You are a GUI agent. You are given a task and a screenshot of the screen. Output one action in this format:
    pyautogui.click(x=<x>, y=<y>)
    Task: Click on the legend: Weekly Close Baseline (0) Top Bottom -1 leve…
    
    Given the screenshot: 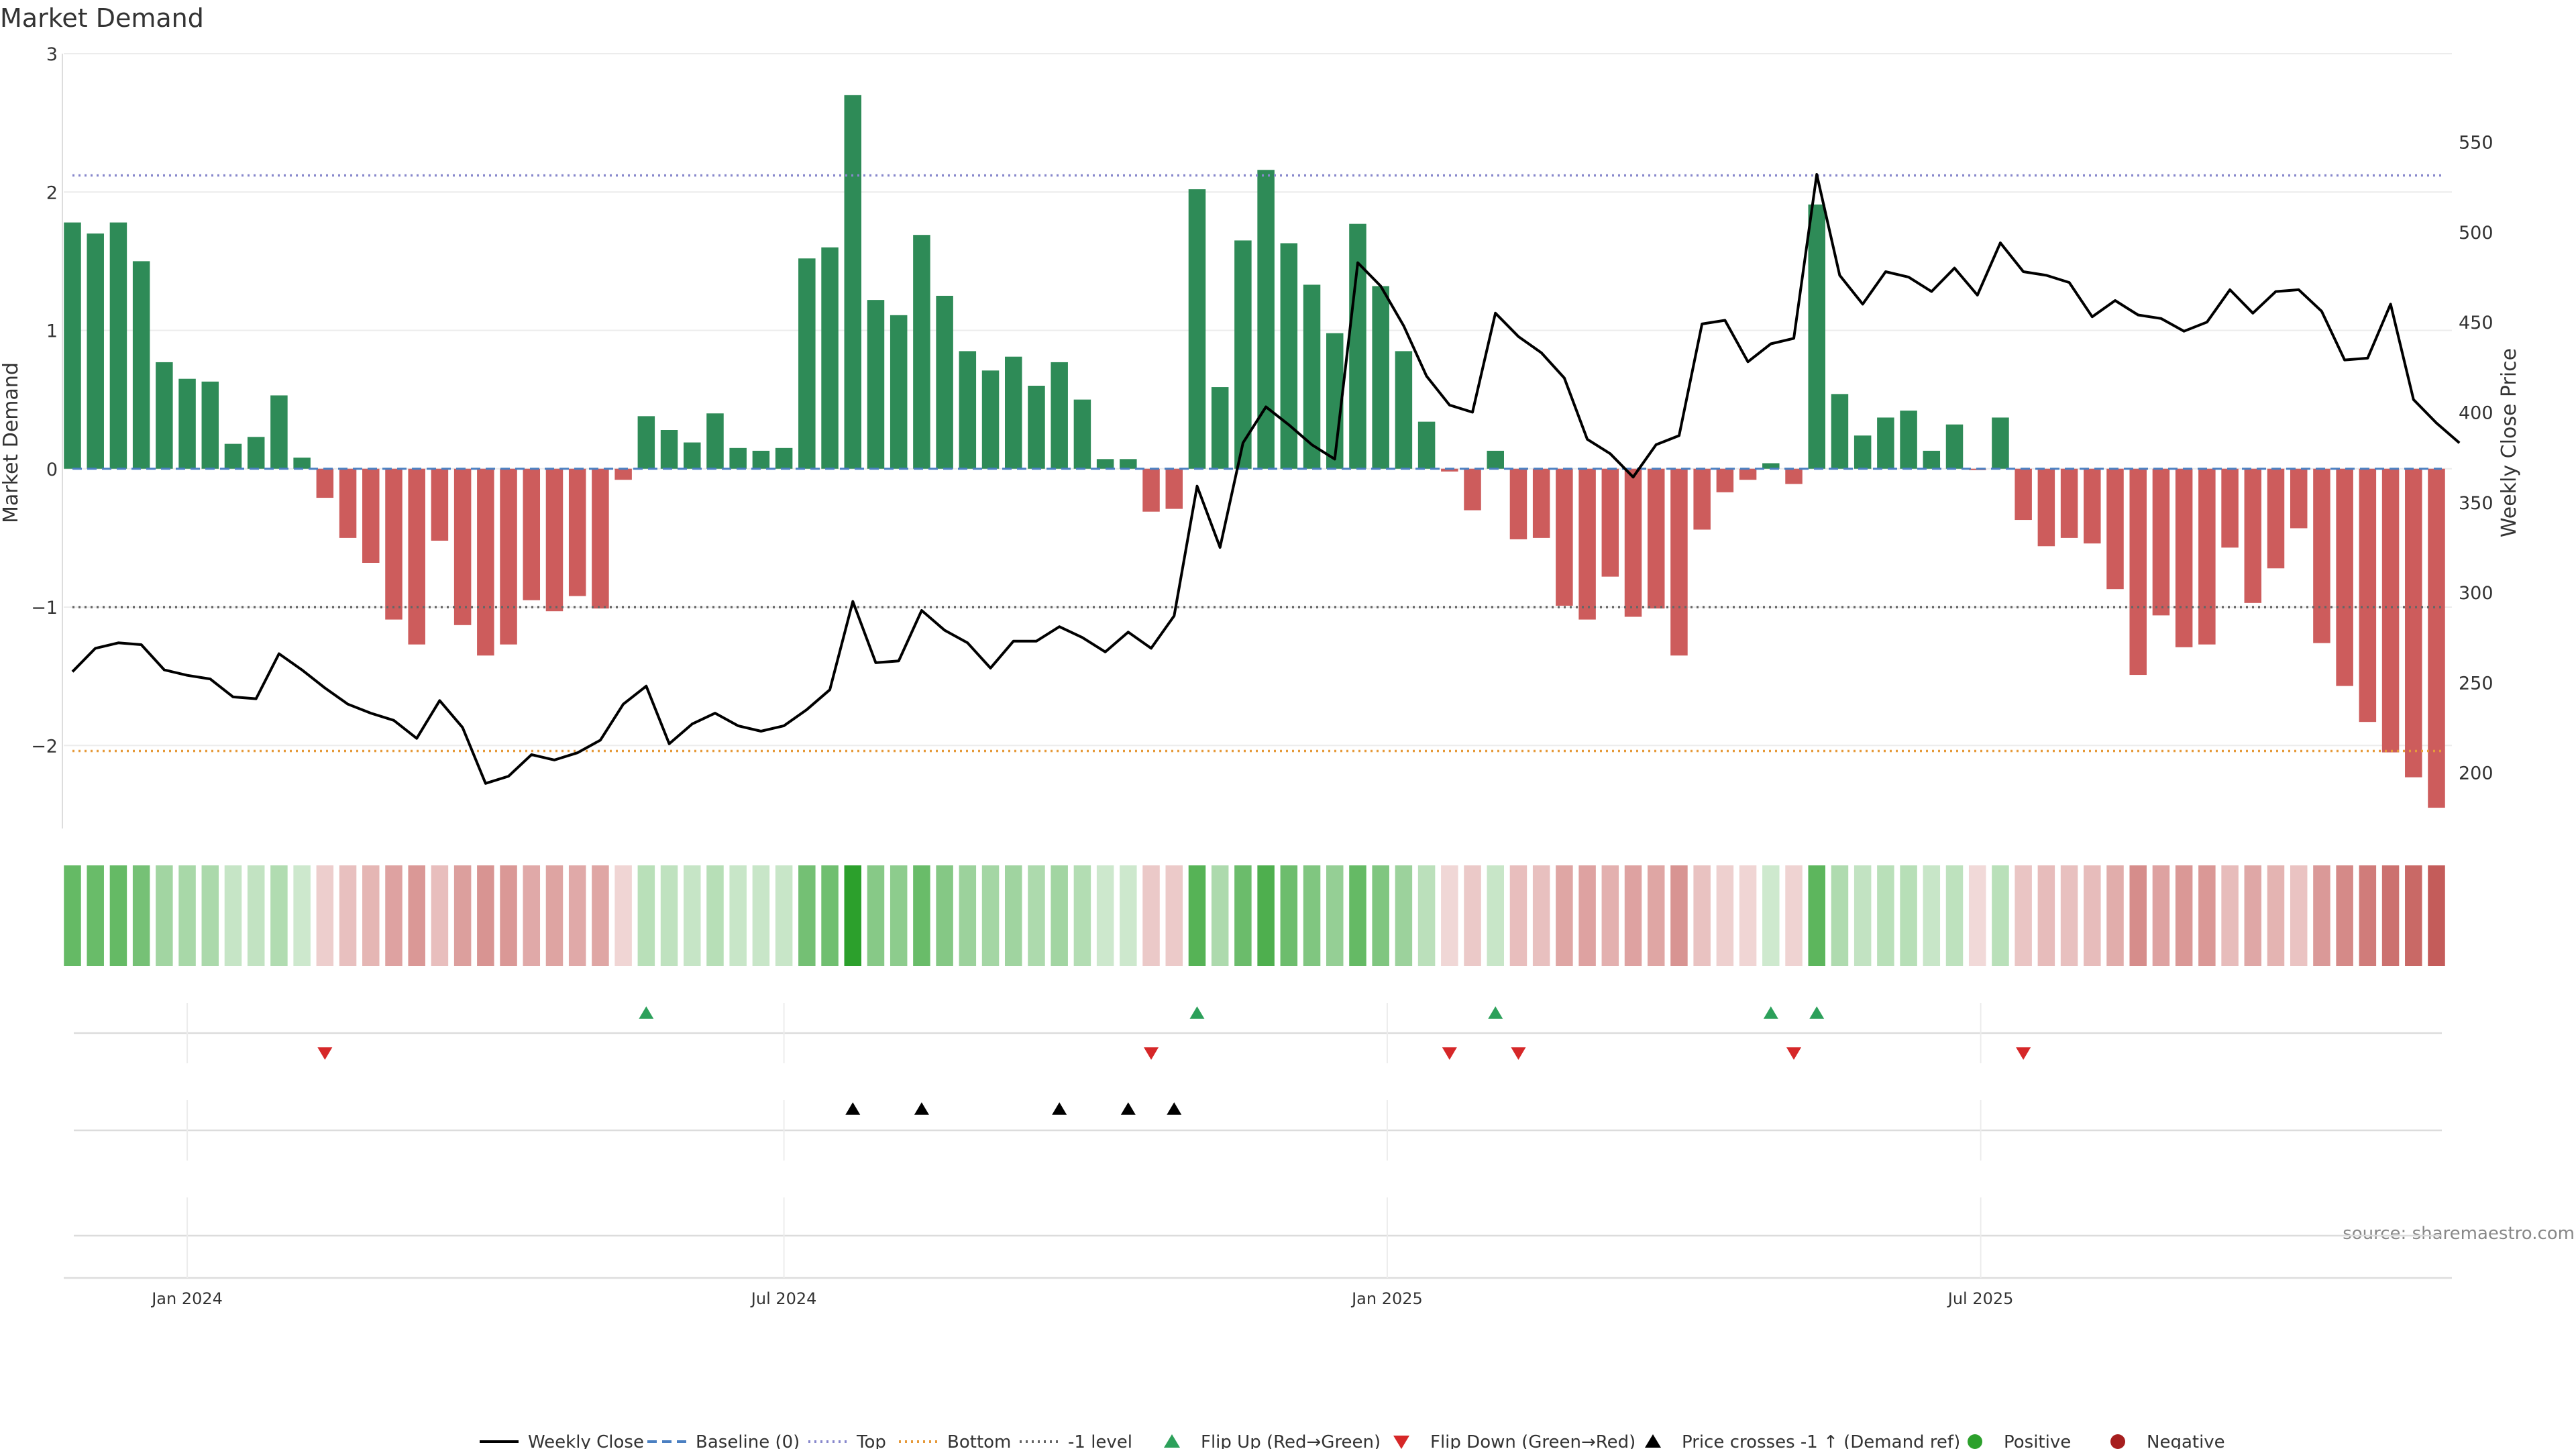 What is the action you would take?
    pyautogui.click(x=1352, y=1440)
    